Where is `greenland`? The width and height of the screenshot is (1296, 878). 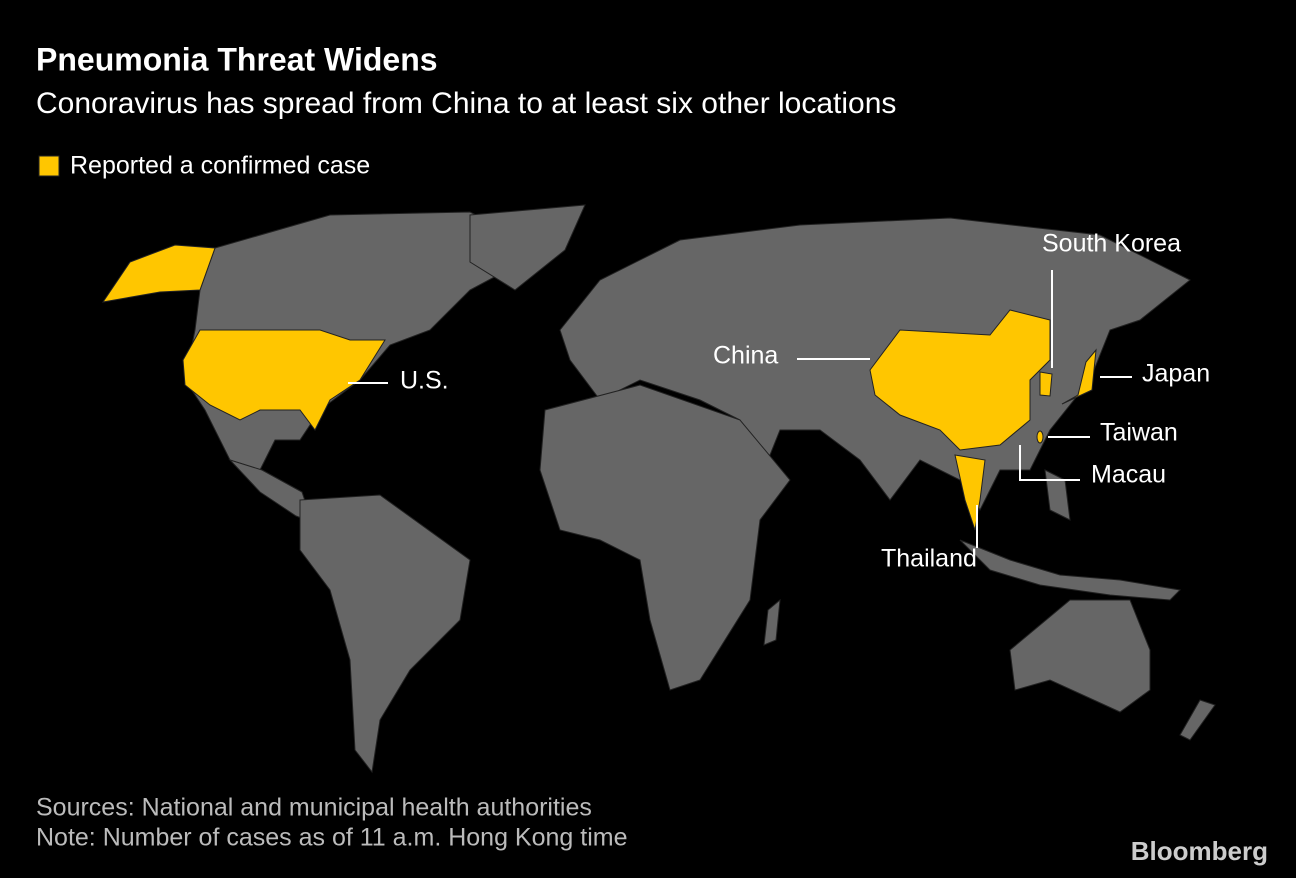 greenland is located at coordinates (527, 247).